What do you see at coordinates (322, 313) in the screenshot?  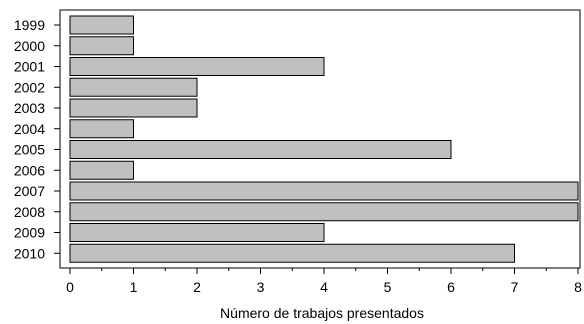 I see `x-axis-title: Número de trabajos presentados` at bounding box center [322, 313].